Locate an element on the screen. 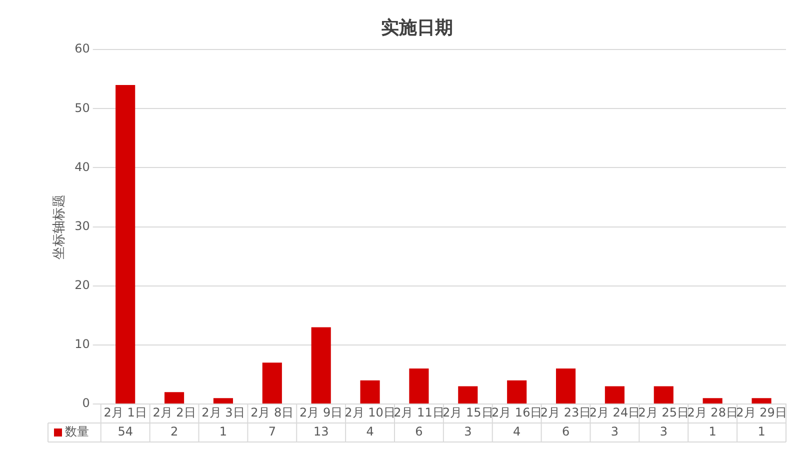  y-tick-label: 40 is located at coordinates (82, 167).